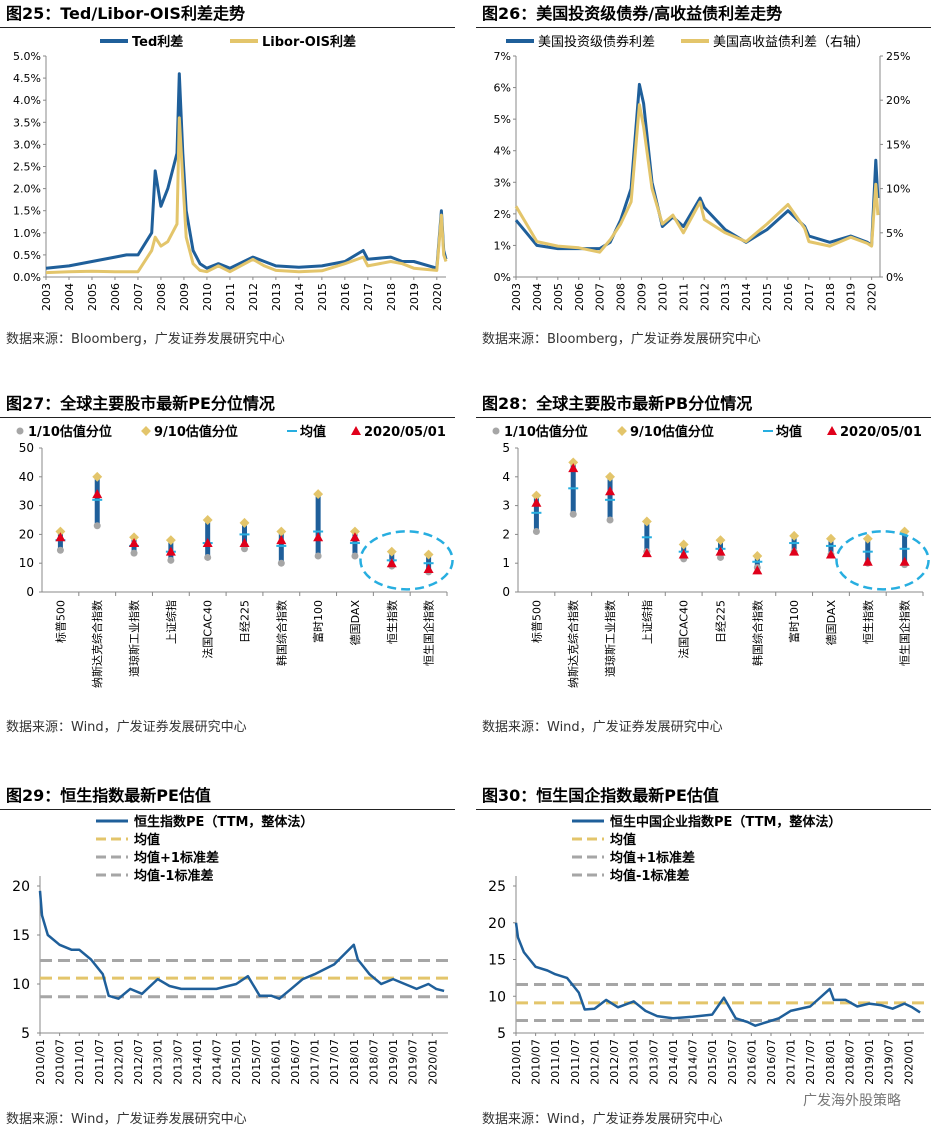  Describe the element at coordinates (322, 297) in the screenshot. I see `x-tick-label: 2015` at that location.